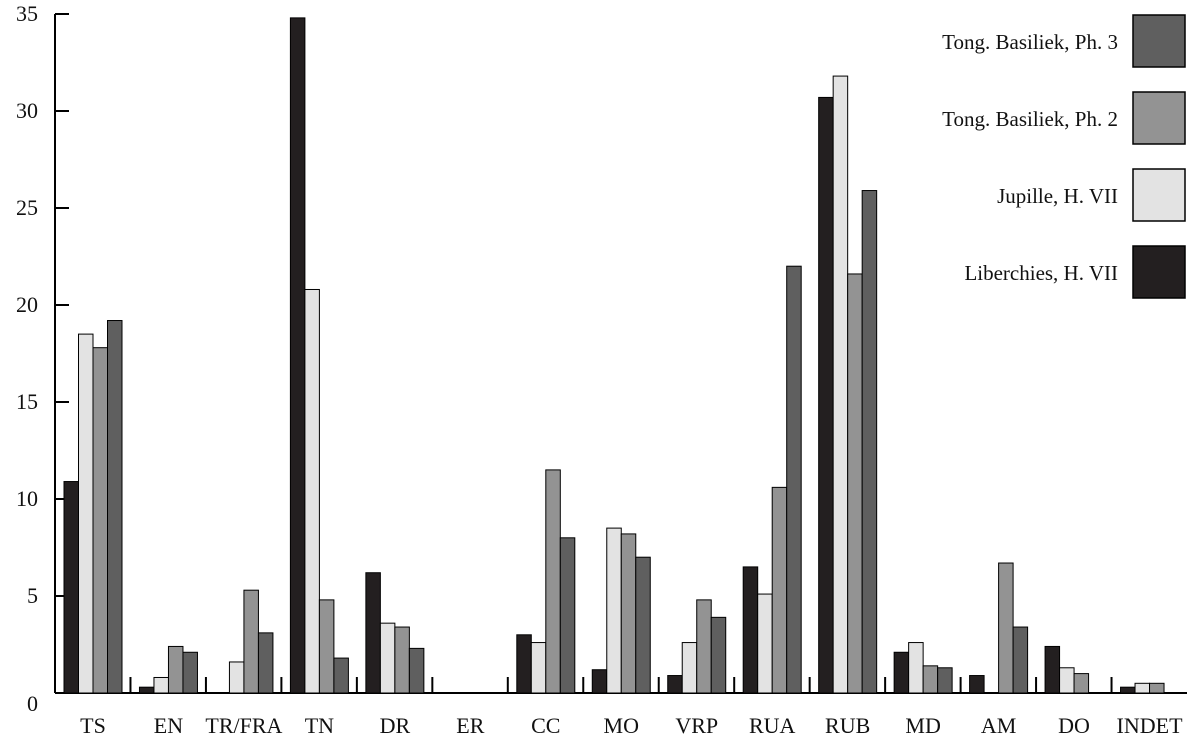 The width and height of the screenshot is (1187, 744). Describe the element at coordinates (470, 725) in the screenshot. I see `x-tick-label: ER` at that location.